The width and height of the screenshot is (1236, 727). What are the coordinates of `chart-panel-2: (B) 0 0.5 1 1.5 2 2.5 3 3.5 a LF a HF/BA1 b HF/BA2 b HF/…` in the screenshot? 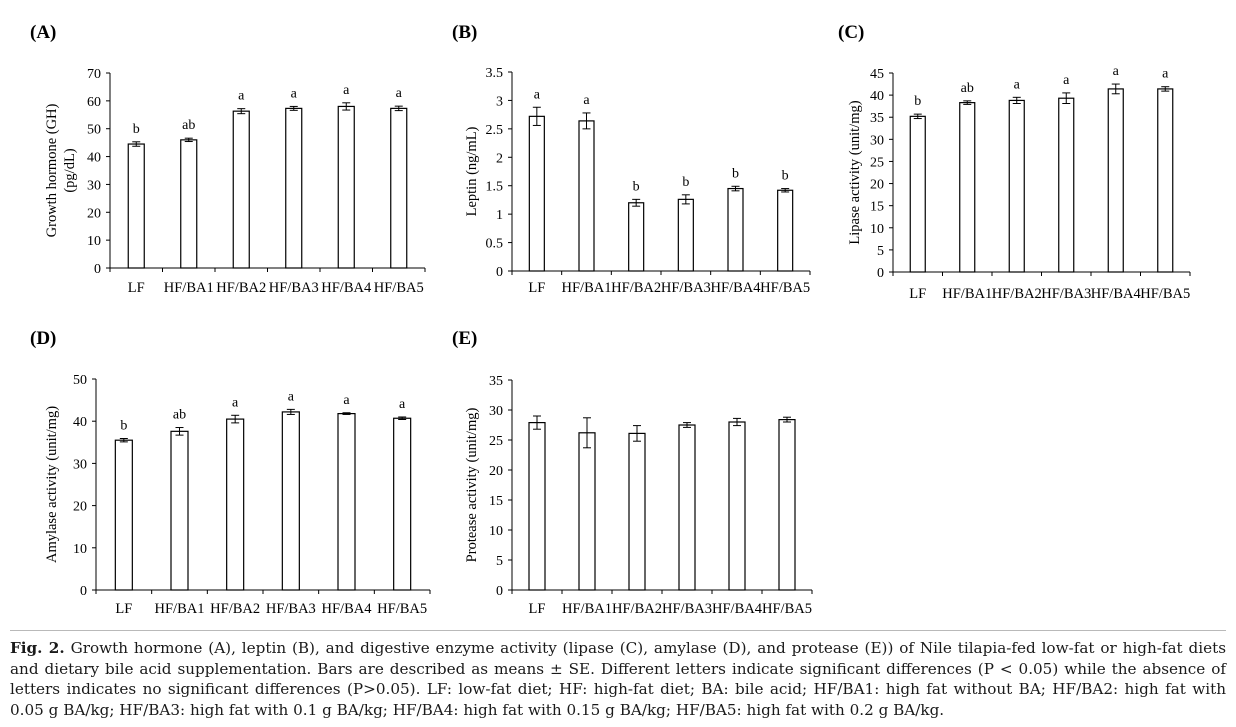 It's located at (631, 159).